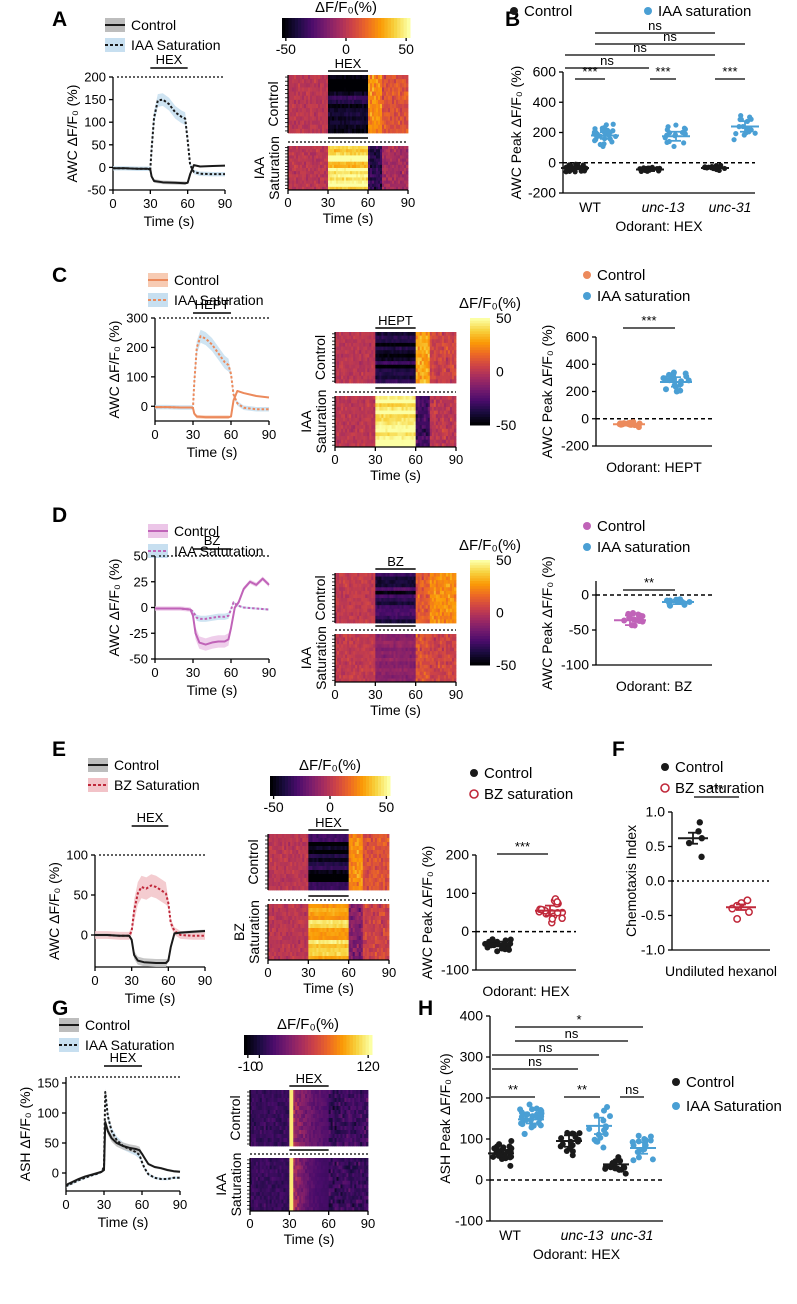  I want to click on x-tick-label: 90, so click(408, 202).